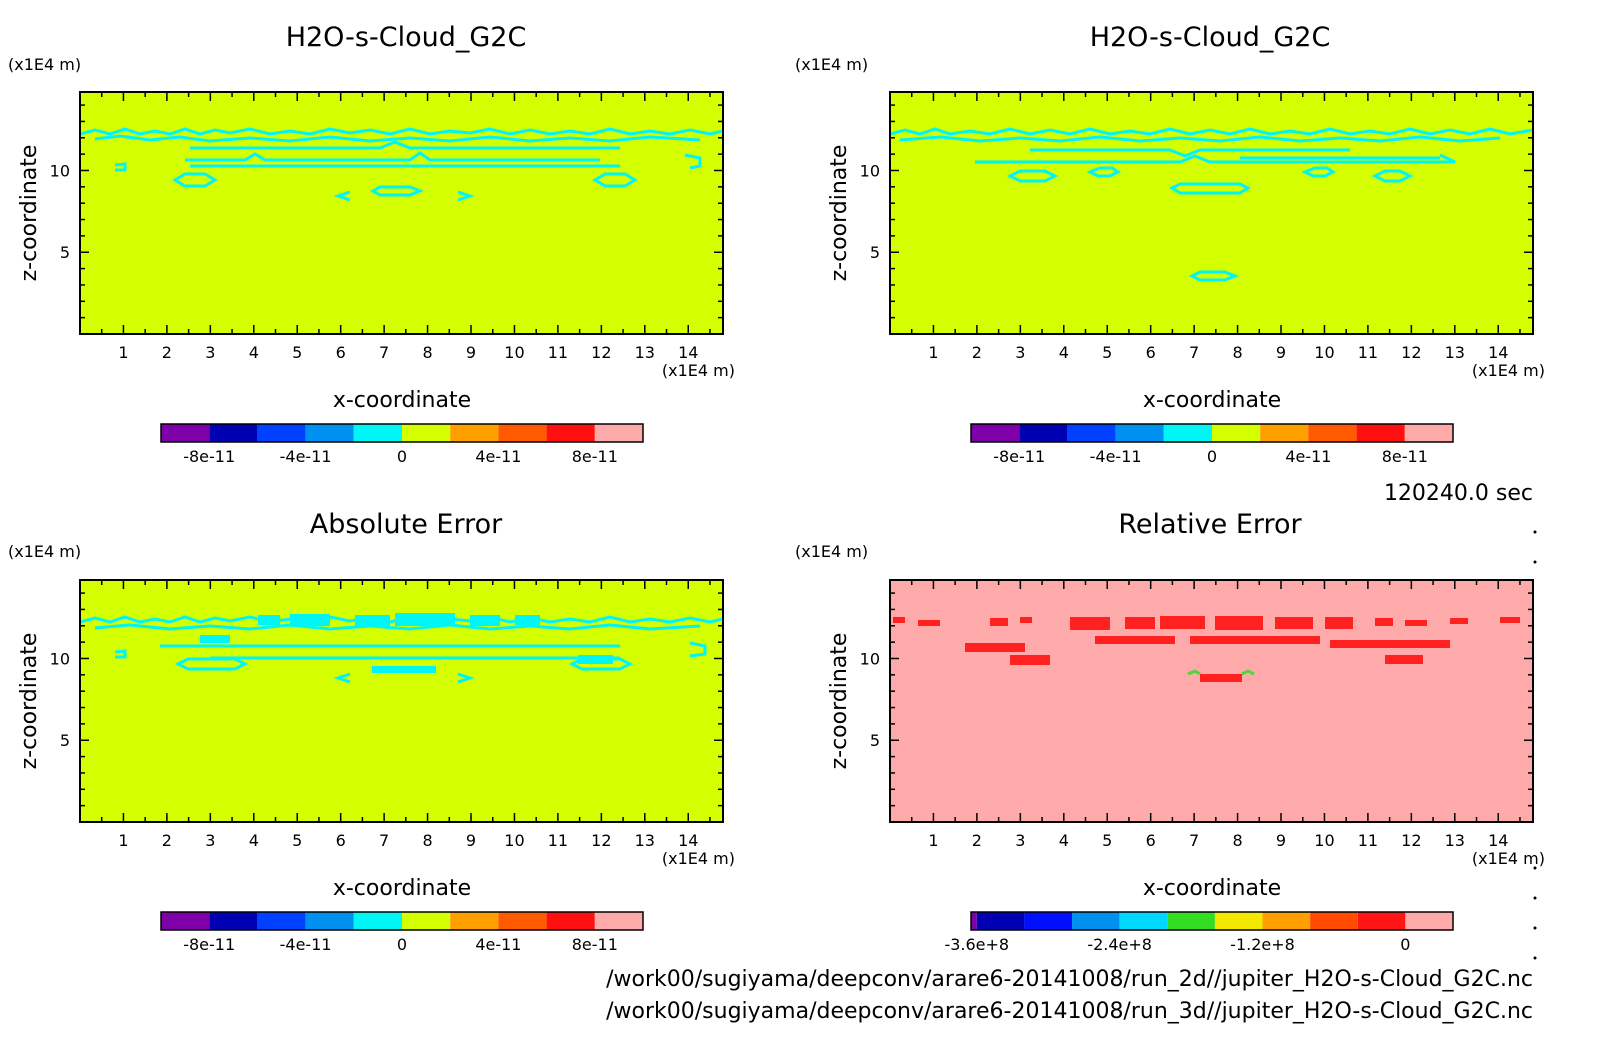  Describe the element at coordinates (1212, 444) in the screenshot. I see `colorbar: -8e-11 -4e-11 0 4e-11 8e-11` at that location.